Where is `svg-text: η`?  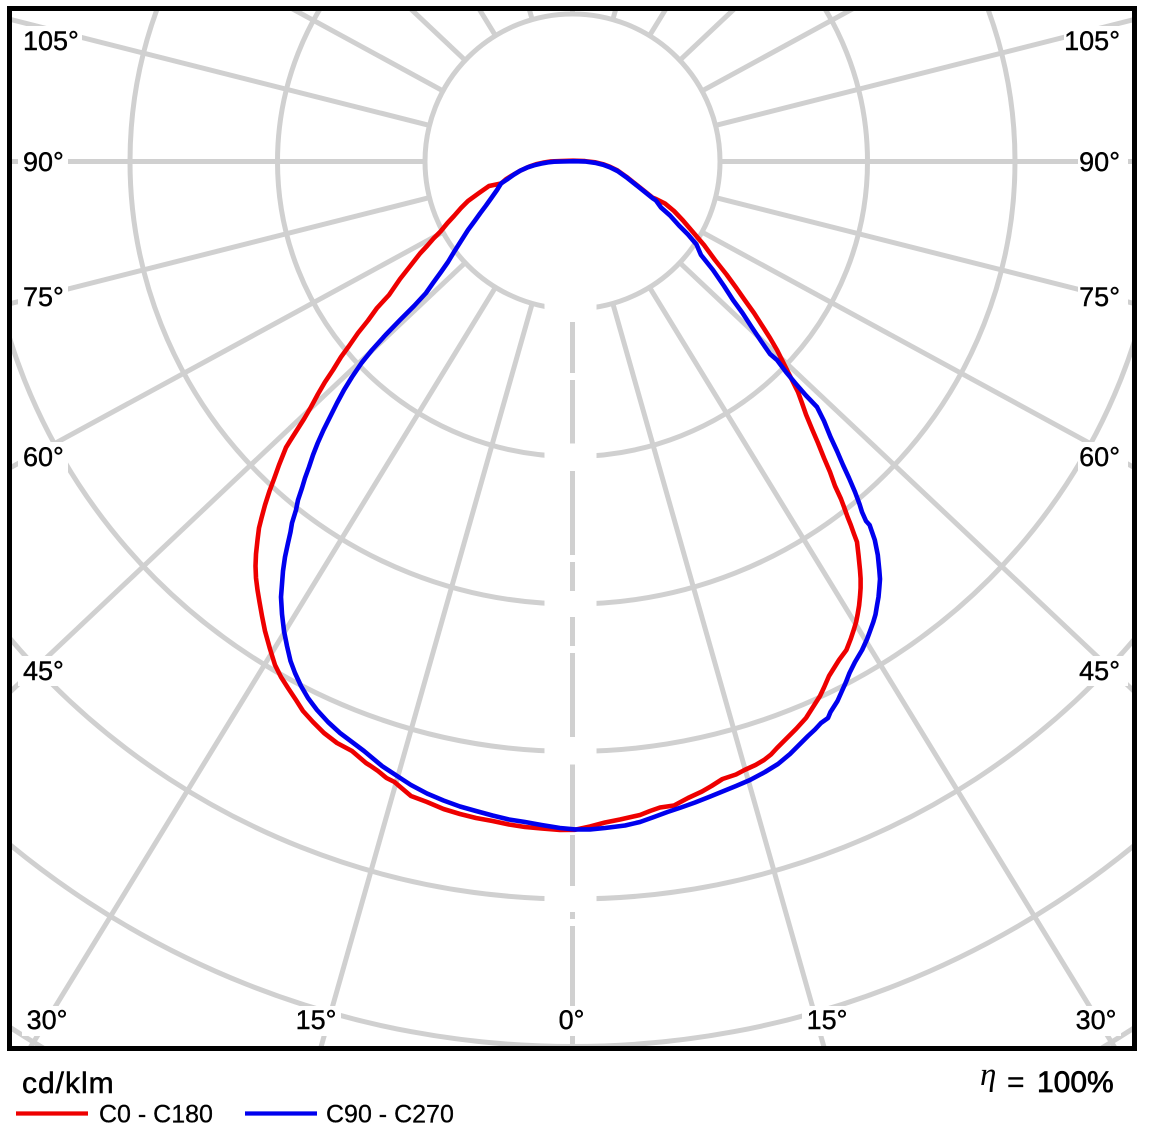
svg-text: η is located at coordinates (988, 1075).